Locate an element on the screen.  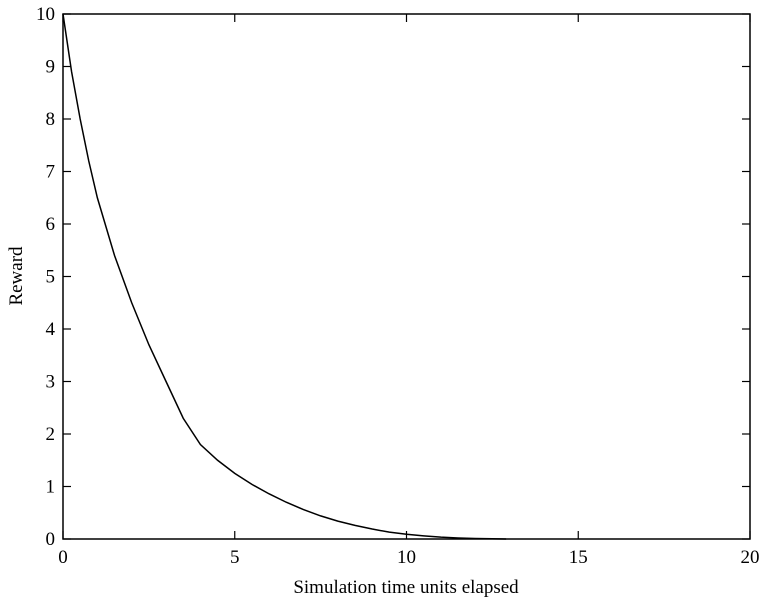
x-tick-label: 15 is located at coordinates (578, 557).